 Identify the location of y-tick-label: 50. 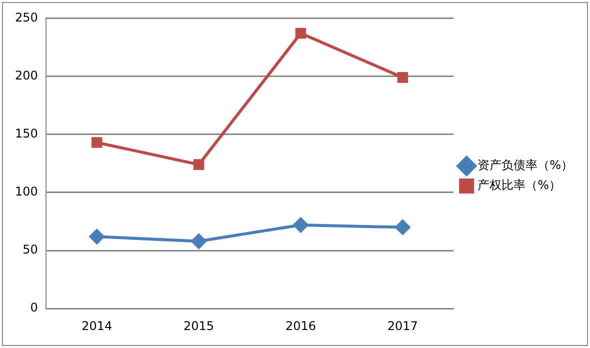
(30, 249).